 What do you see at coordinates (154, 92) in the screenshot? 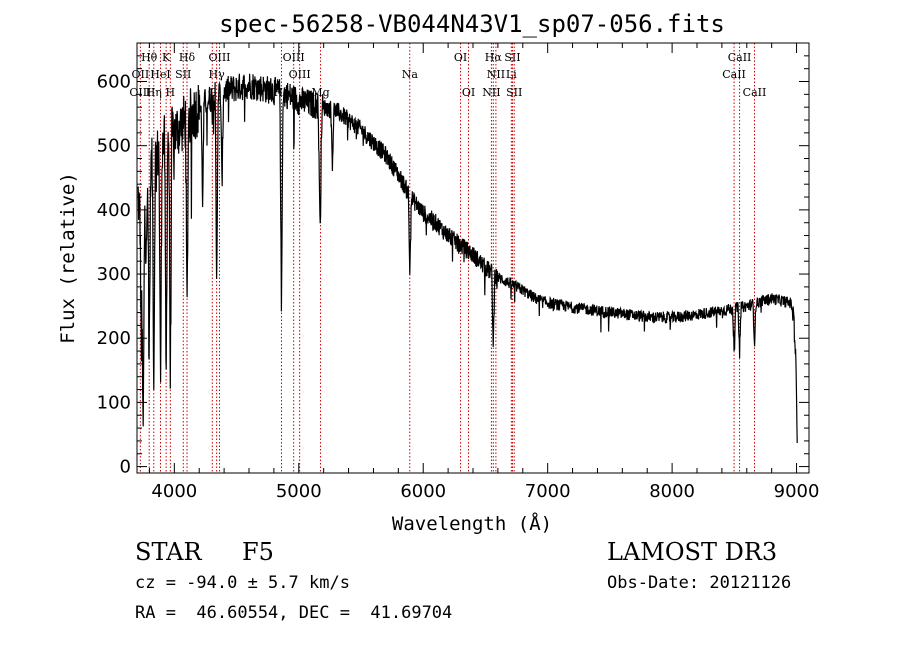
I see `line-label: Hη` at bounding box center [154, 92].